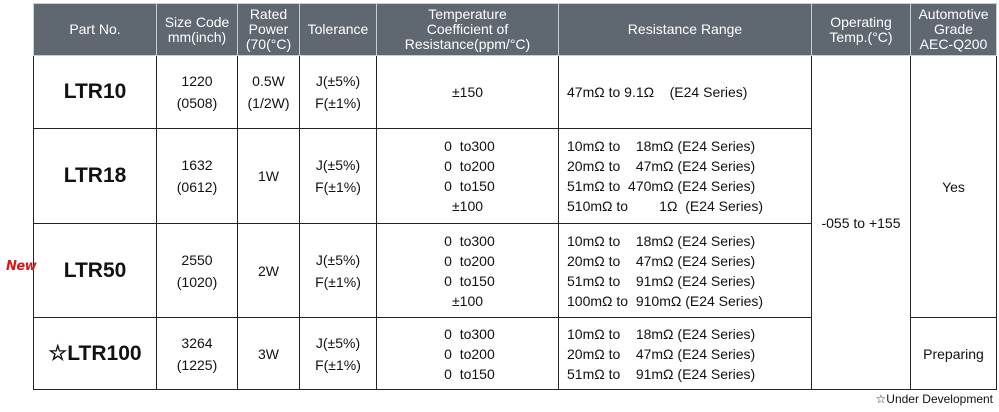 This screenshot has height=412, width=999. What do you see at coordinates (953, 353) in the screenshot?
I see `automotive-preparing: Preparing` at bounding box center [953, 353].